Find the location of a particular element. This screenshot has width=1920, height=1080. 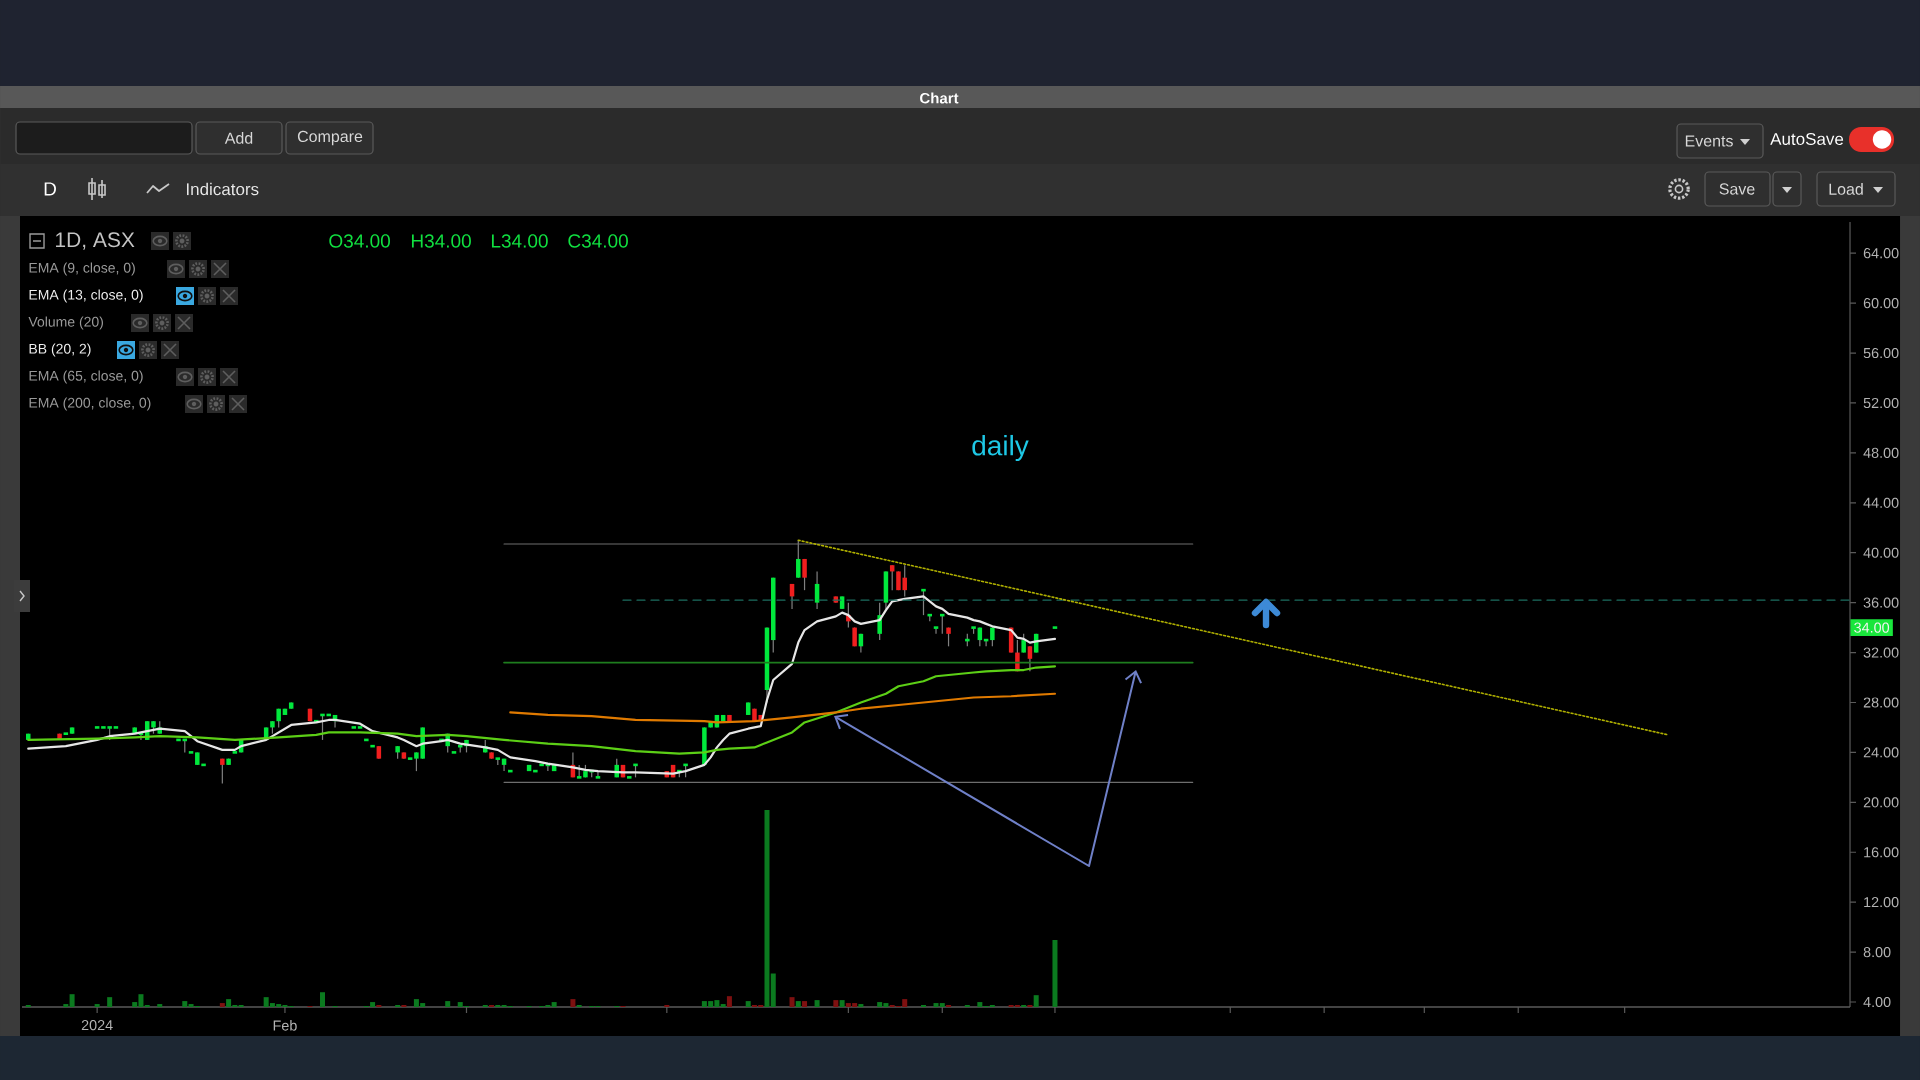

y-tick-label: 12.00 is located at coordinates (1881, 902).